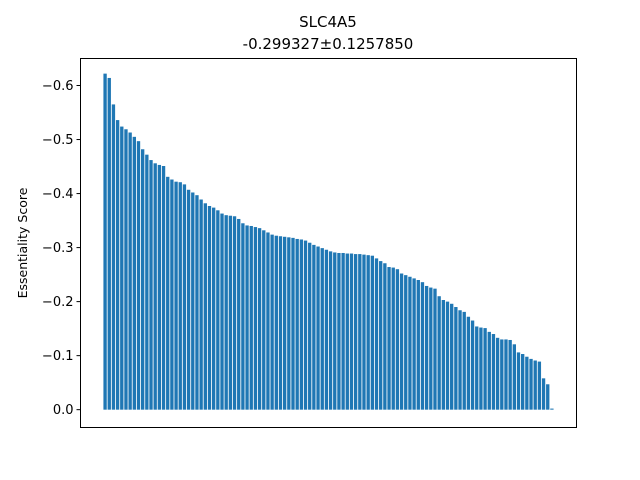 This screenshot has width=640, height=480. I want to click on y-tick-label: −0.5, so click(58, 140).